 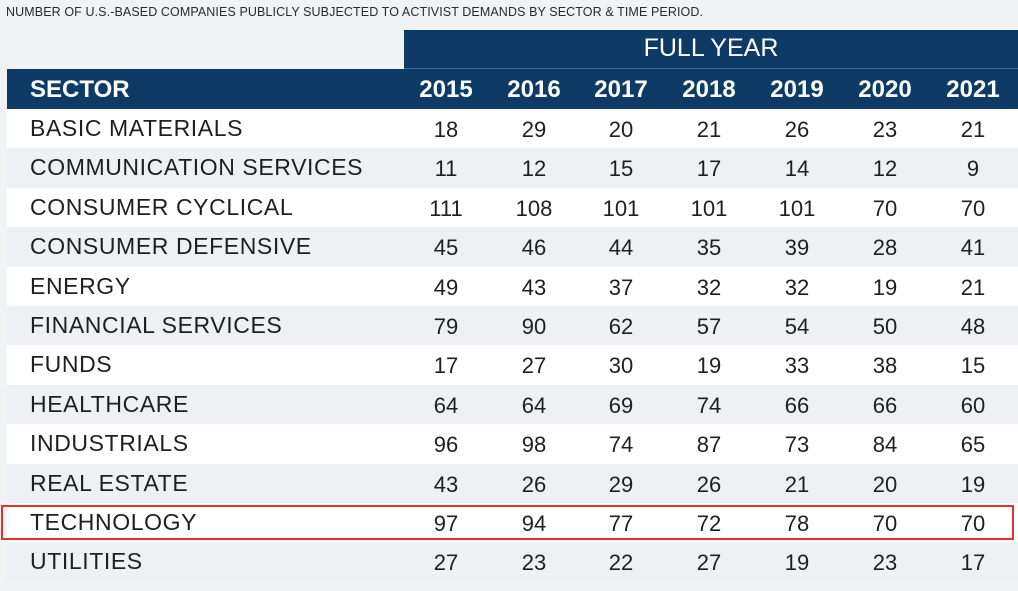 I want to click on table-row-industrials: INDUSTRIALS 96 98 74 87 73 84 65, so click(x=512, y=444).